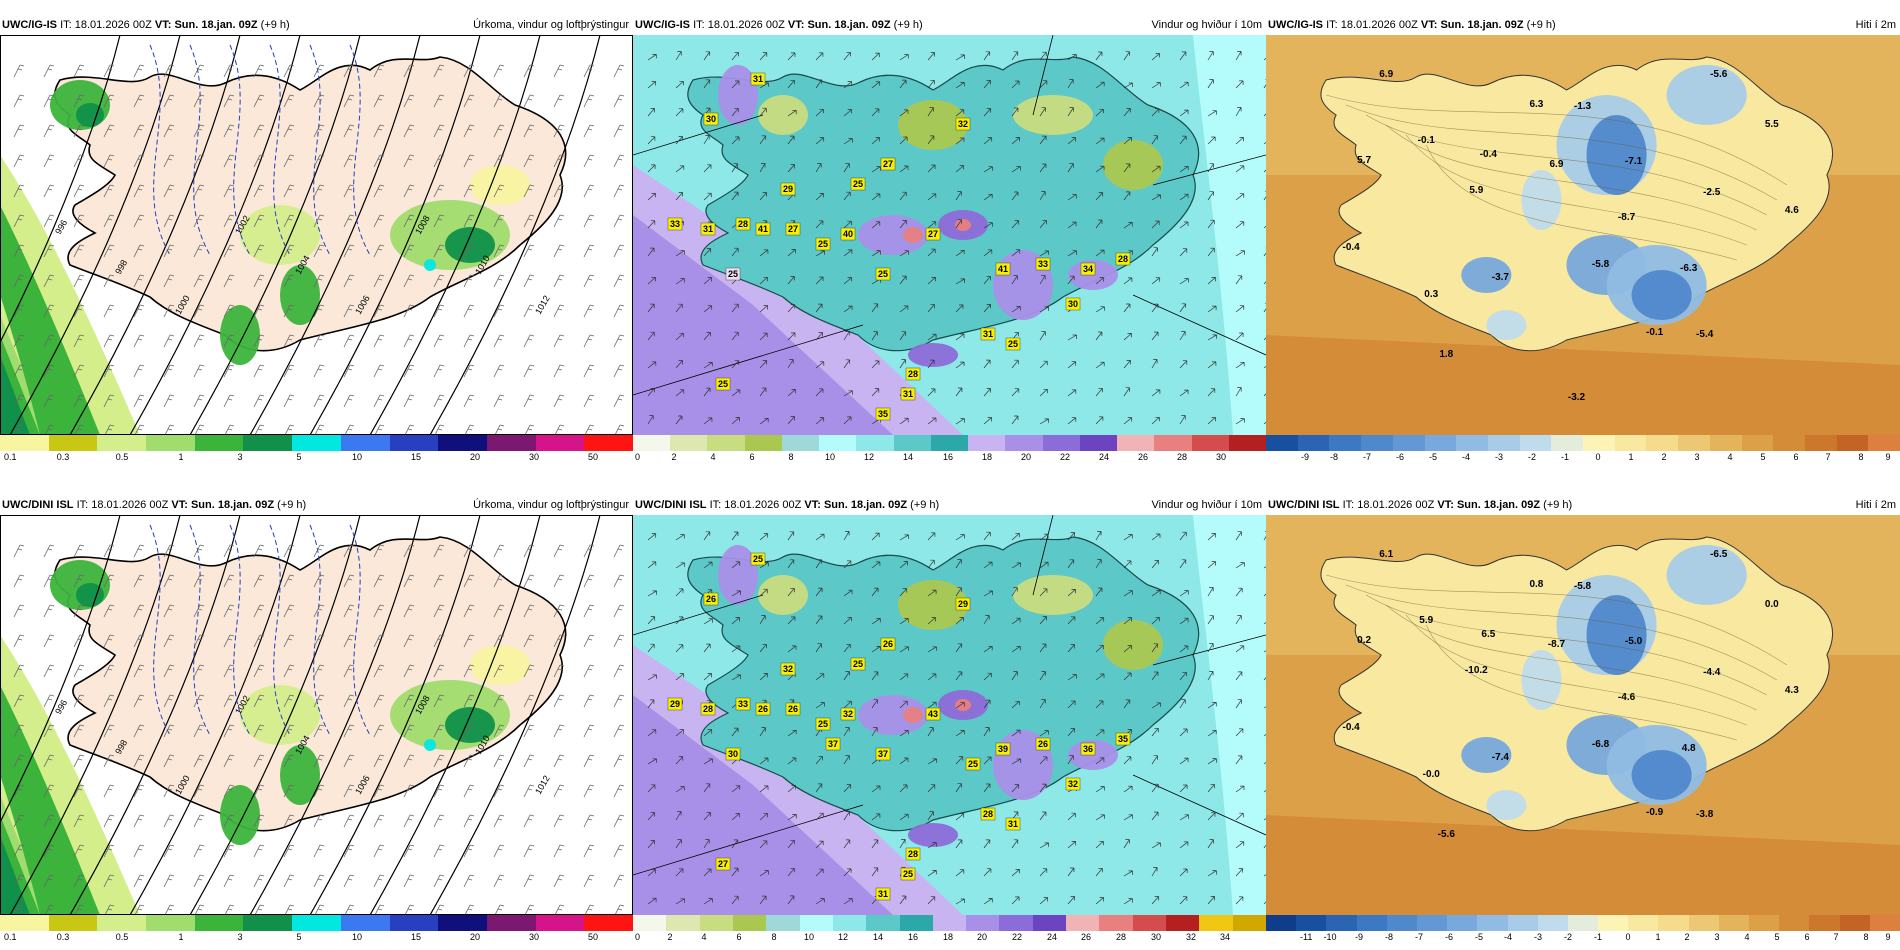  Describe the element at coordinates (316, 938) in the screenshot. I see `color-scale-ticks: 0.1 0.3 0.5 1 3 5 10 15 20 30 50` at that location.